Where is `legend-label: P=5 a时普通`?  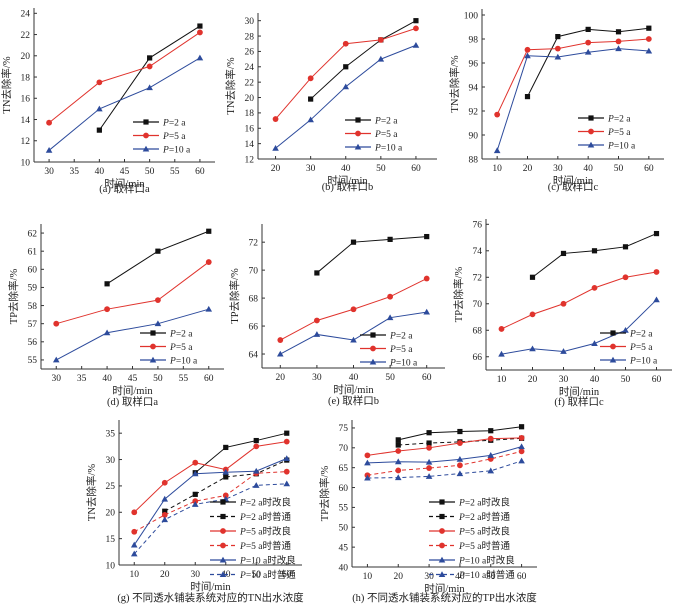
legend-label: P=5 a时普通 is located at coordinates (484, 546).